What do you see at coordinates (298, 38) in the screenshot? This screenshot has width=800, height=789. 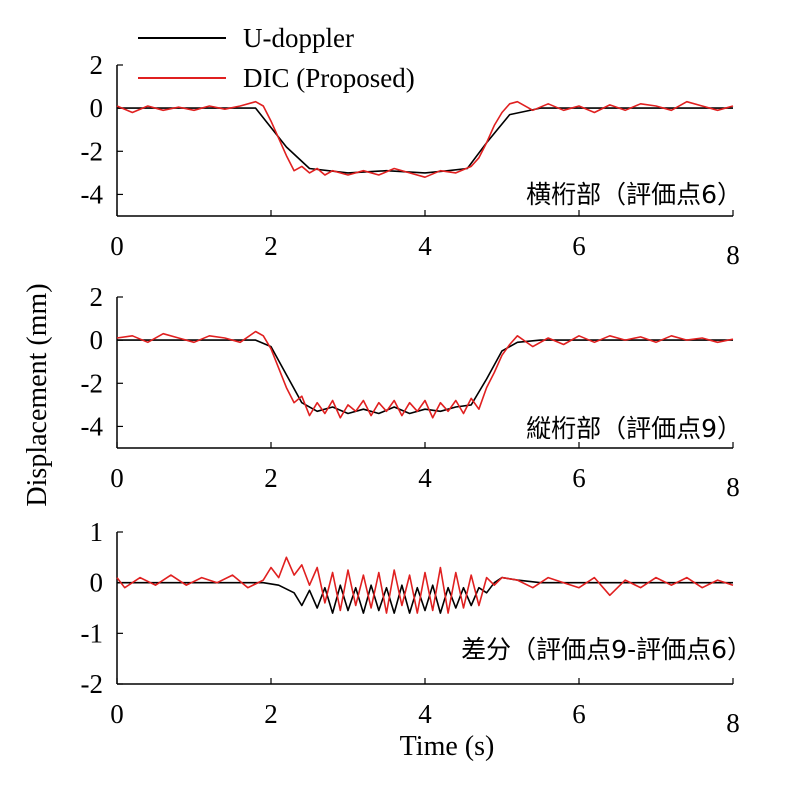 I see `legend-label-u-doppler: U-doppler` at bounding box center [298, 38].